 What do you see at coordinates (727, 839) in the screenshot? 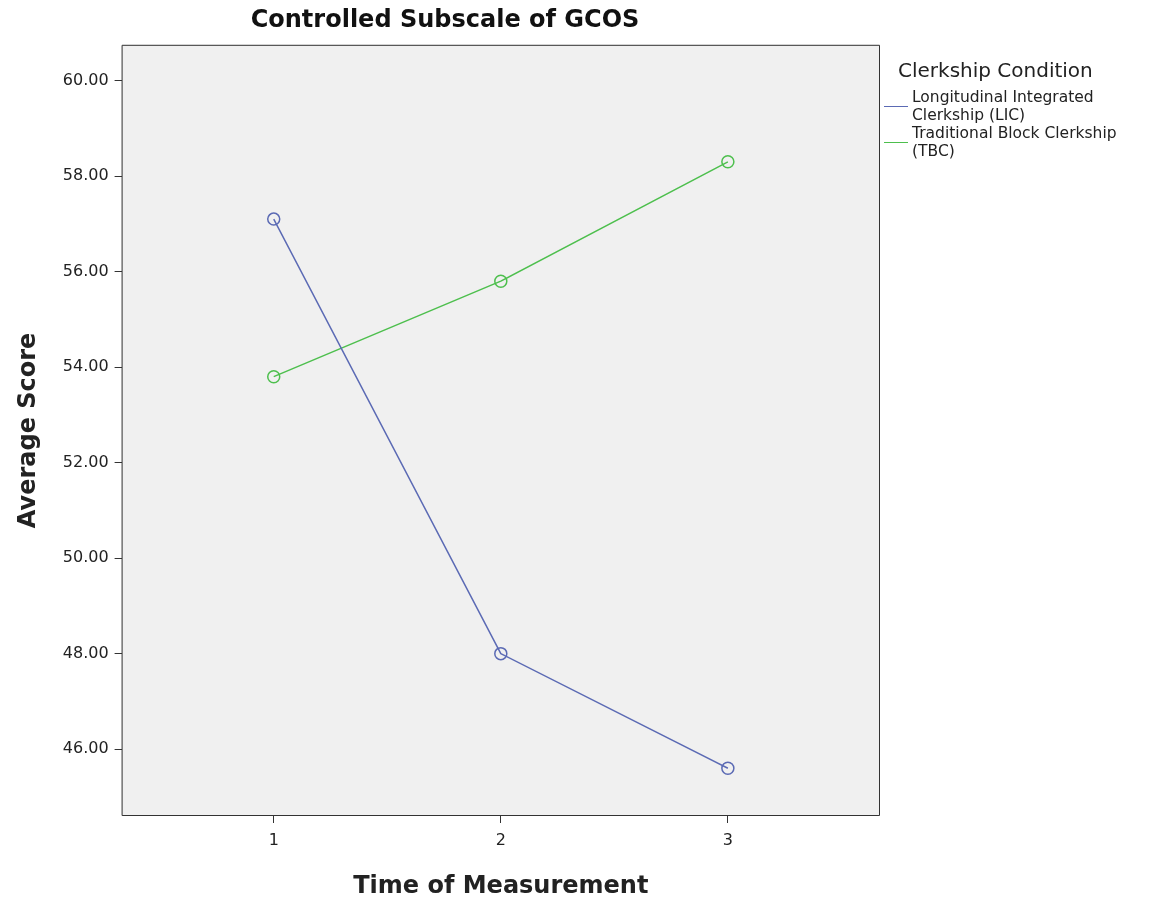
I see `x-tick-label: 3` at bounding box center [727, 839].